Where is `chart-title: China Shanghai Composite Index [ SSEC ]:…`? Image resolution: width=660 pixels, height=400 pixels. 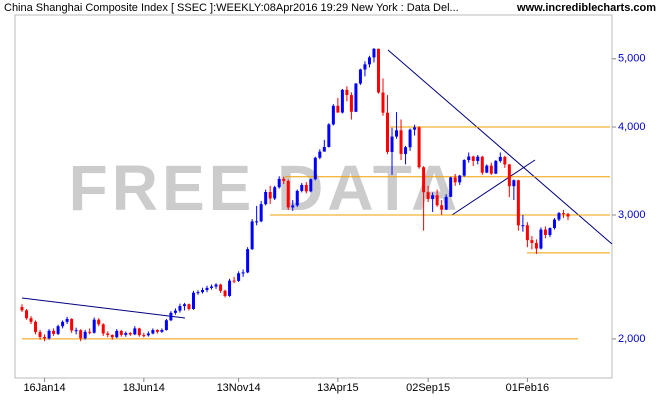
chart-title: China Shanghai Composite Index [ SSEC ]:… is located at coordinates (231, 8).